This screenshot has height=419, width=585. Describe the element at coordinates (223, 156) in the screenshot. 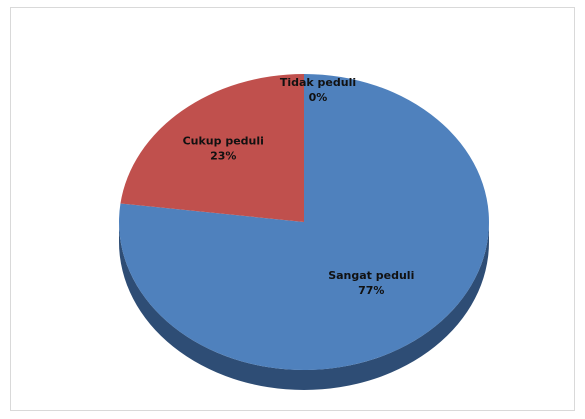

I see `value-label-cukup-peduli: 23%` at that location.